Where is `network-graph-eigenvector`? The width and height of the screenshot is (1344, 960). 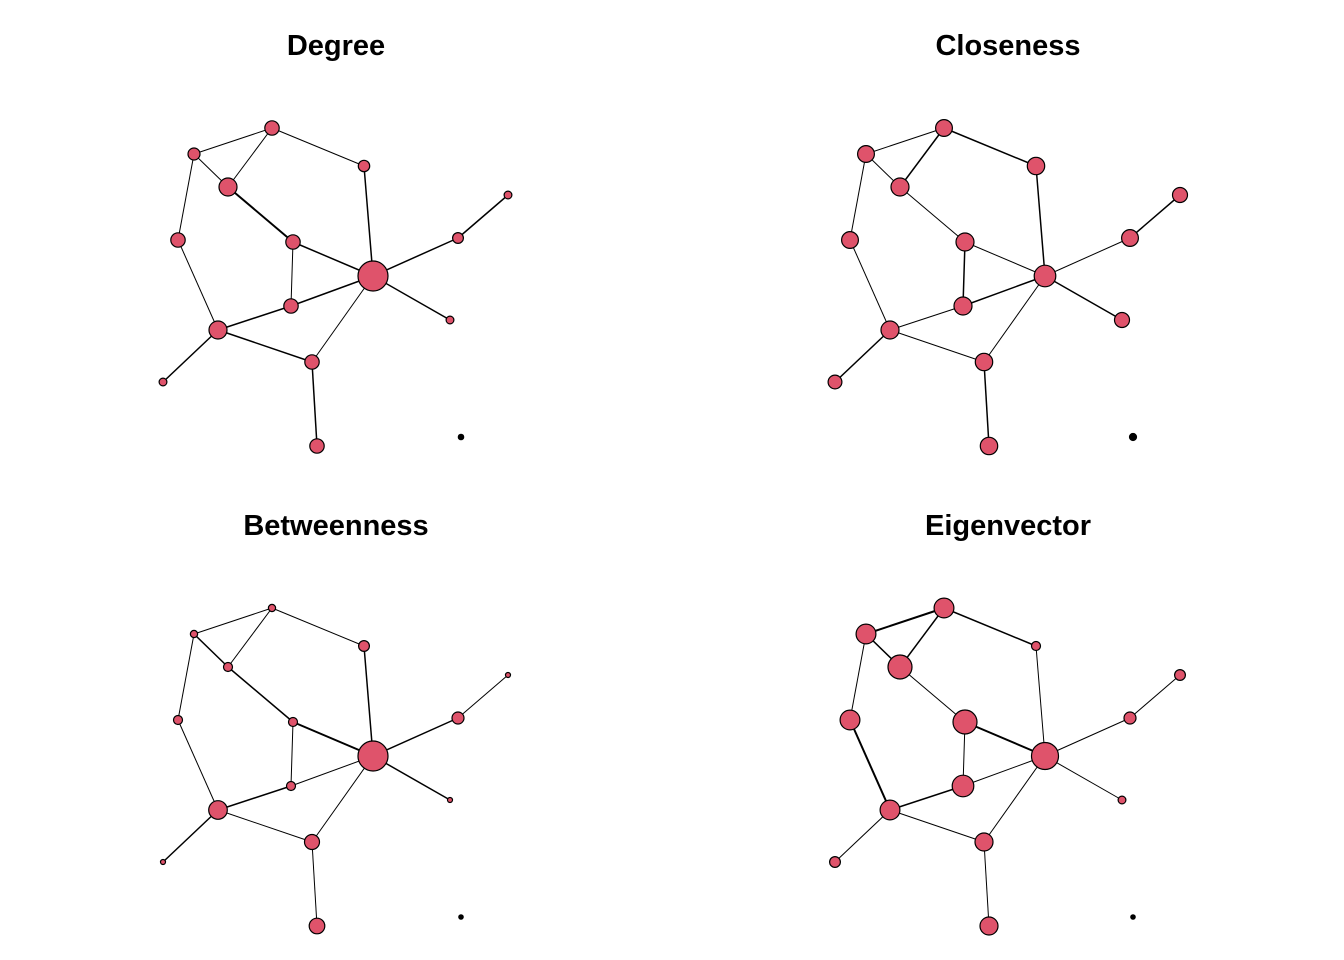 network-graph-eigenvector is located at coordinates (1008, 766).